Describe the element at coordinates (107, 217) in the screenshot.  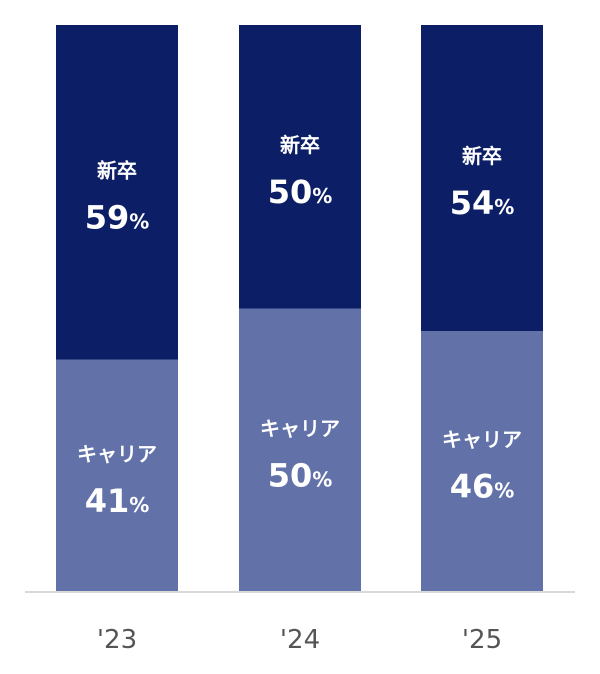
I see `segment-value-number: 59` at that location.